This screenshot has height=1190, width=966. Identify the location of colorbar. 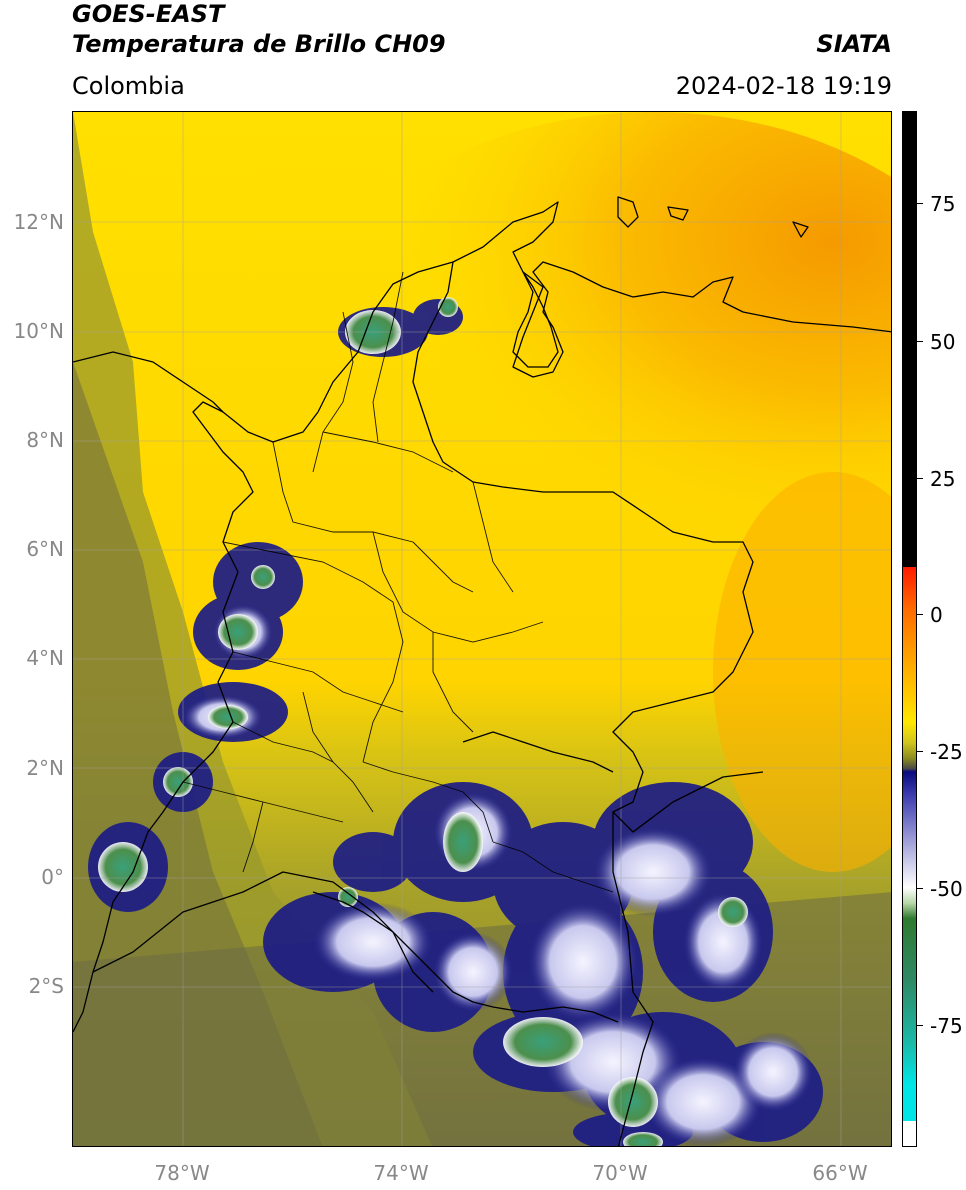
(909, 629).